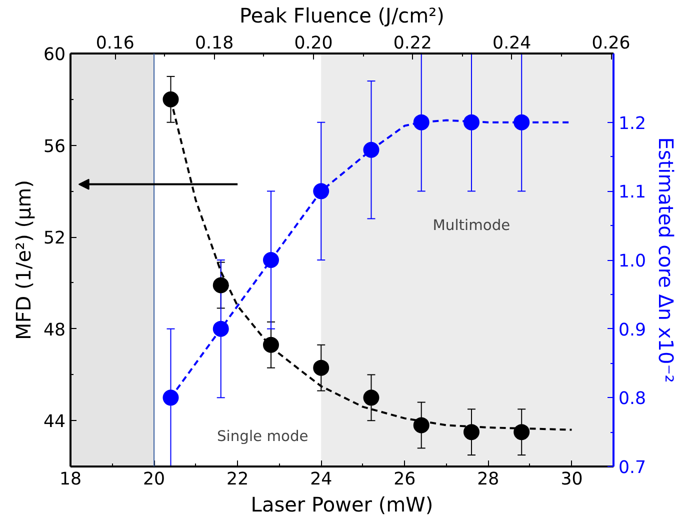  I want to click on annotation: Multimode, so click(471, 225).